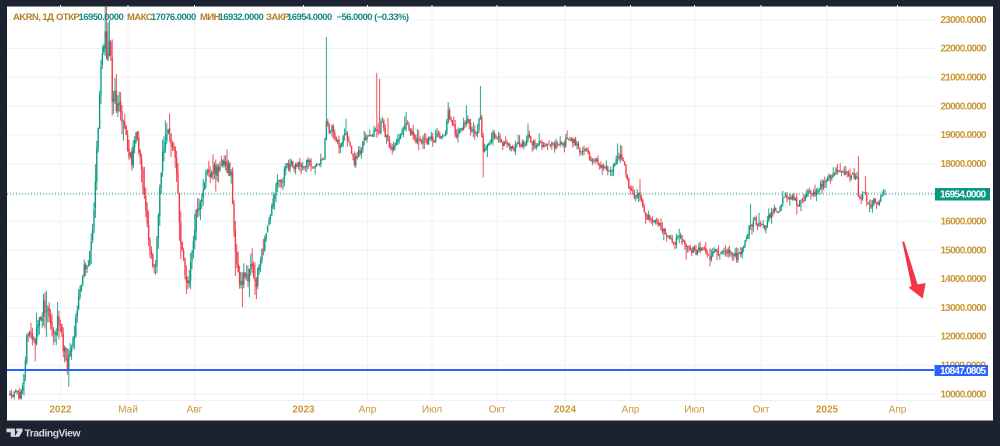 This screenshot has width=1000, height=446. I want to click on svg-text: Авг, so click(195, 410).